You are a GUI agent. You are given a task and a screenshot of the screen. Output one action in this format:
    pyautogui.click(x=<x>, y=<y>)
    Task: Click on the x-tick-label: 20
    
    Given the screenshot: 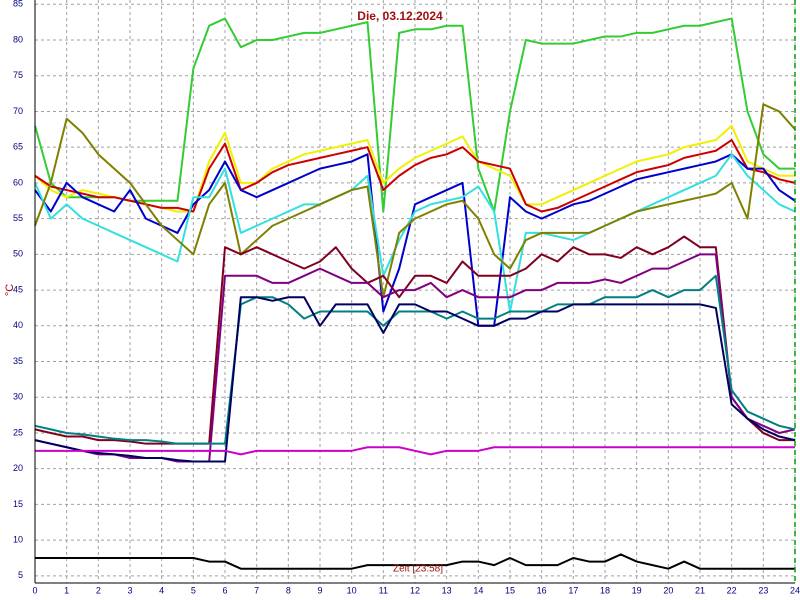 What is the action you would take?
    pyautogui.click(x=668, y=590)
    